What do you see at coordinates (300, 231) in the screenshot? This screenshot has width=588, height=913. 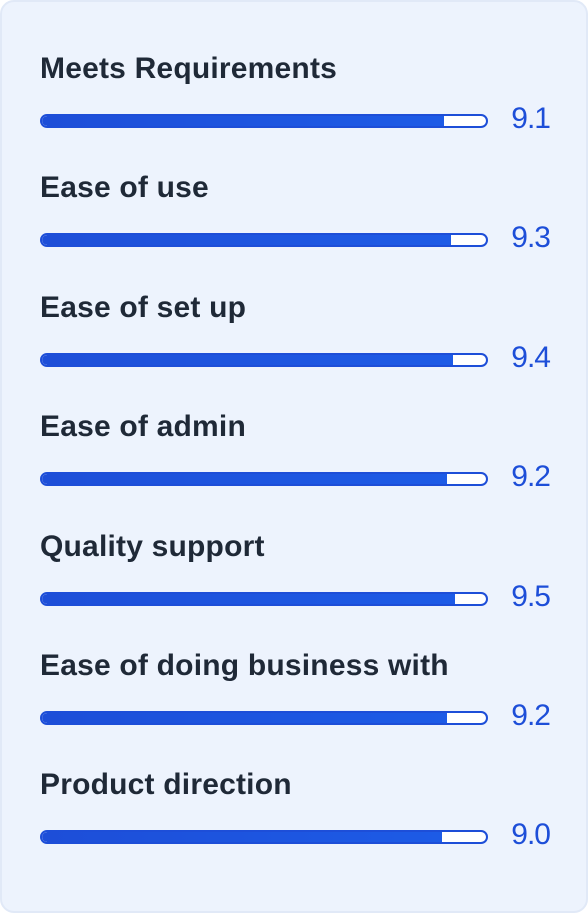 I see `metric-ease-of-use: Ease of use 9.3` at bounding box center [300, 231].